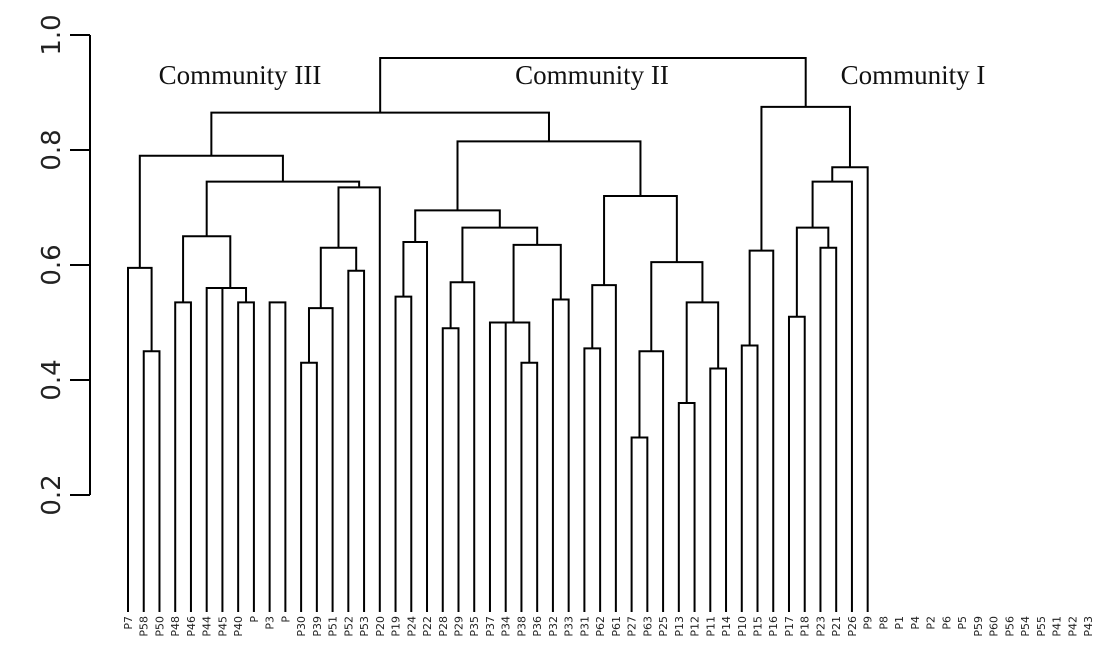 The height and width of the screenshot is (666, 1096). I want to click on leaf-label: P24, so click(411, 626).